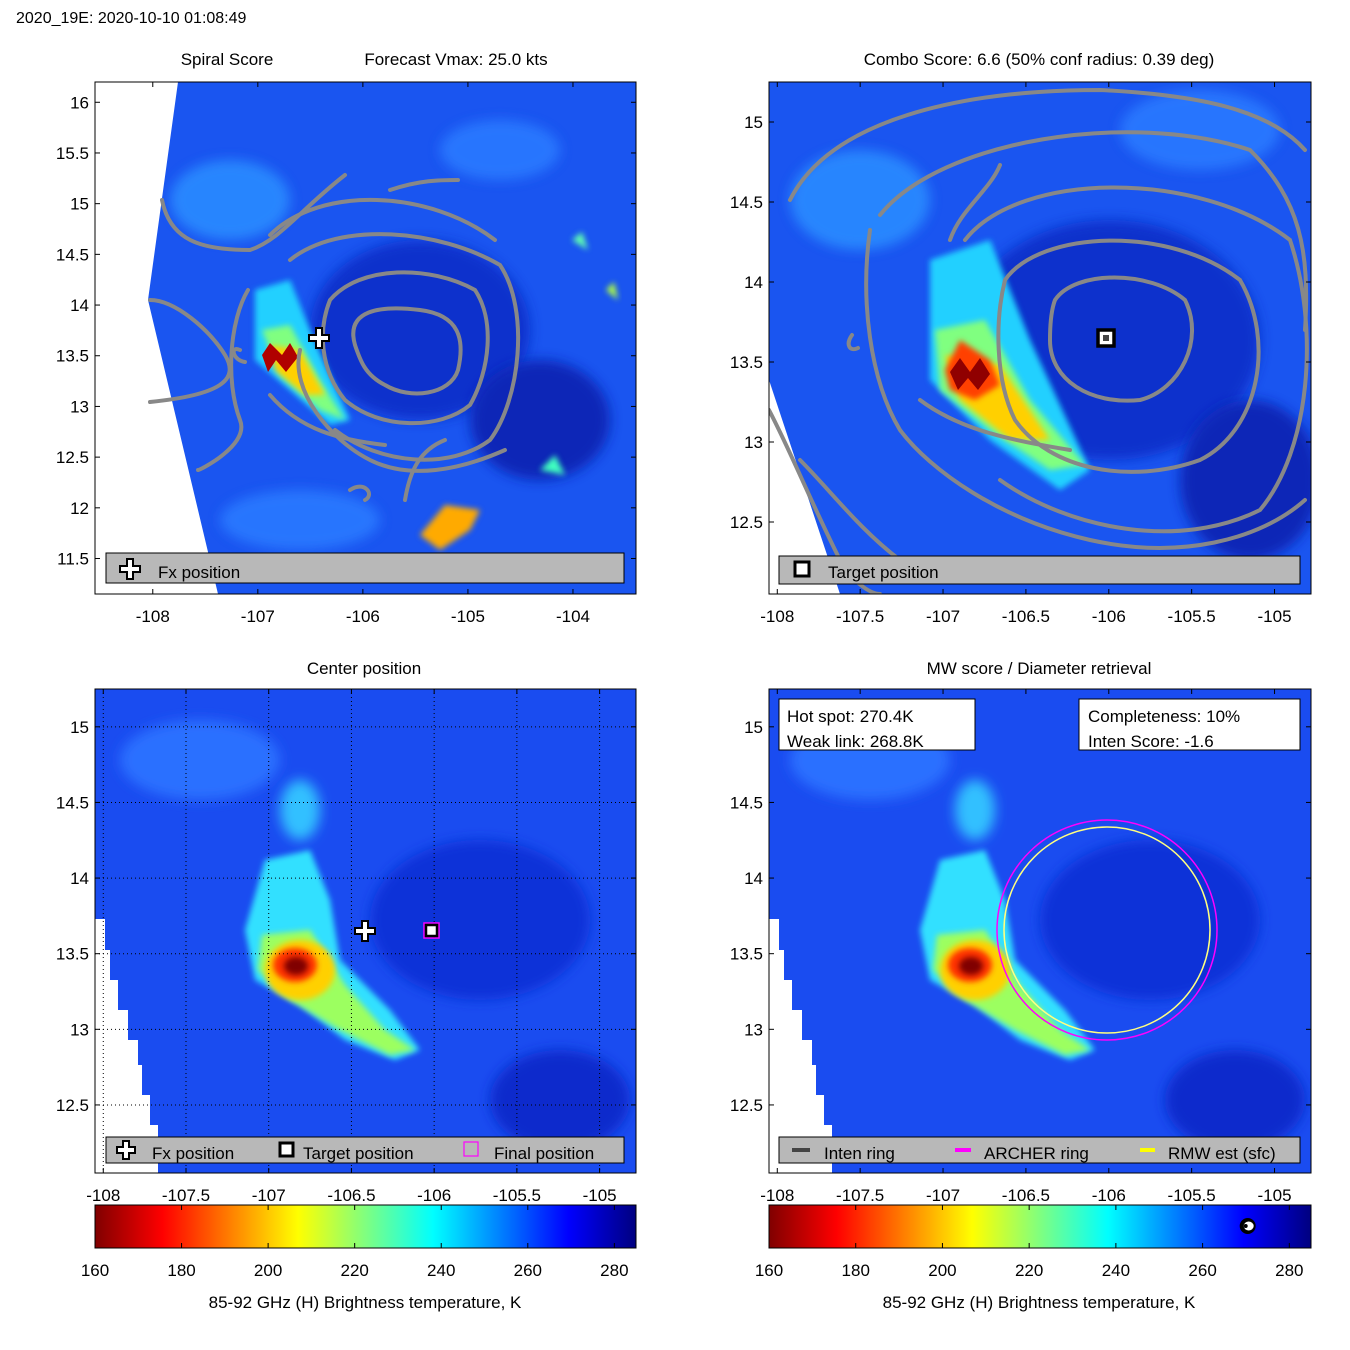  What do you see at coordinates (268, 1270) in the screenshot?
I see `colorbar-tick-label: 200` at bounding box center [268, 1270].